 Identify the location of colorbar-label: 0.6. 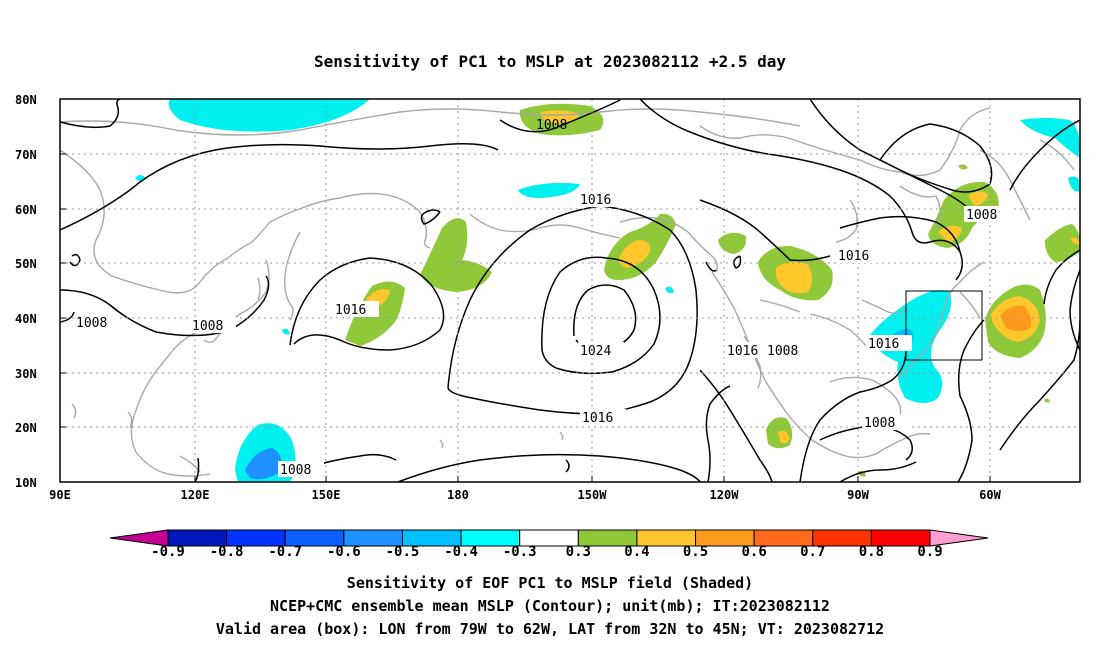
(754, 552).